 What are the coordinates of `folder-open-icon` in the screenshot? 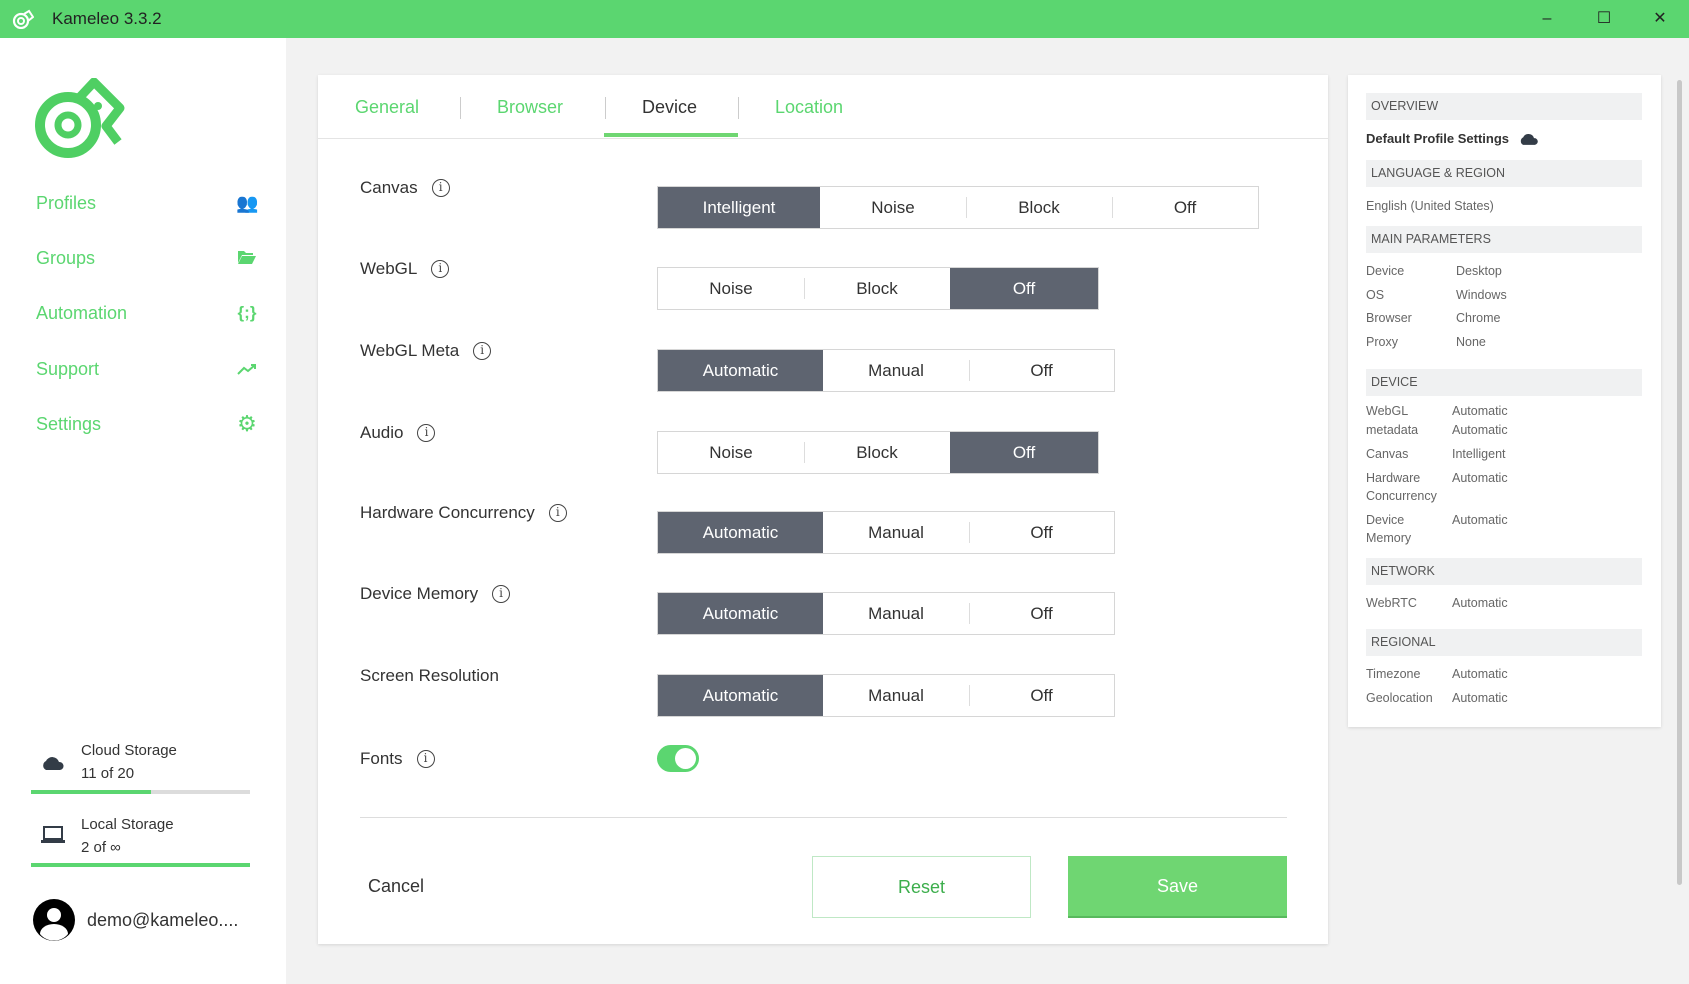 It's located at (247, 258).